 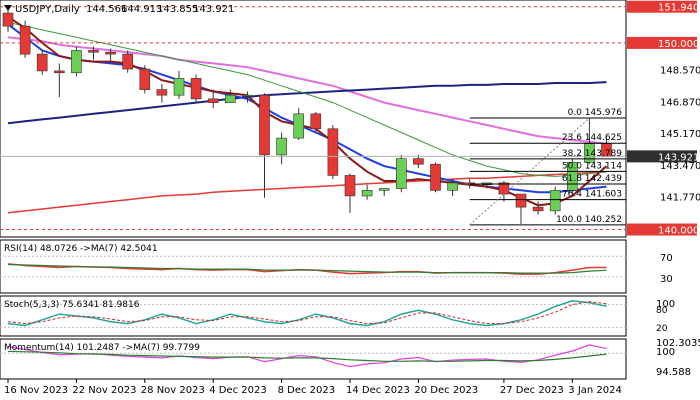 I want to click on stoch-pane, so click(x=313, y=316).